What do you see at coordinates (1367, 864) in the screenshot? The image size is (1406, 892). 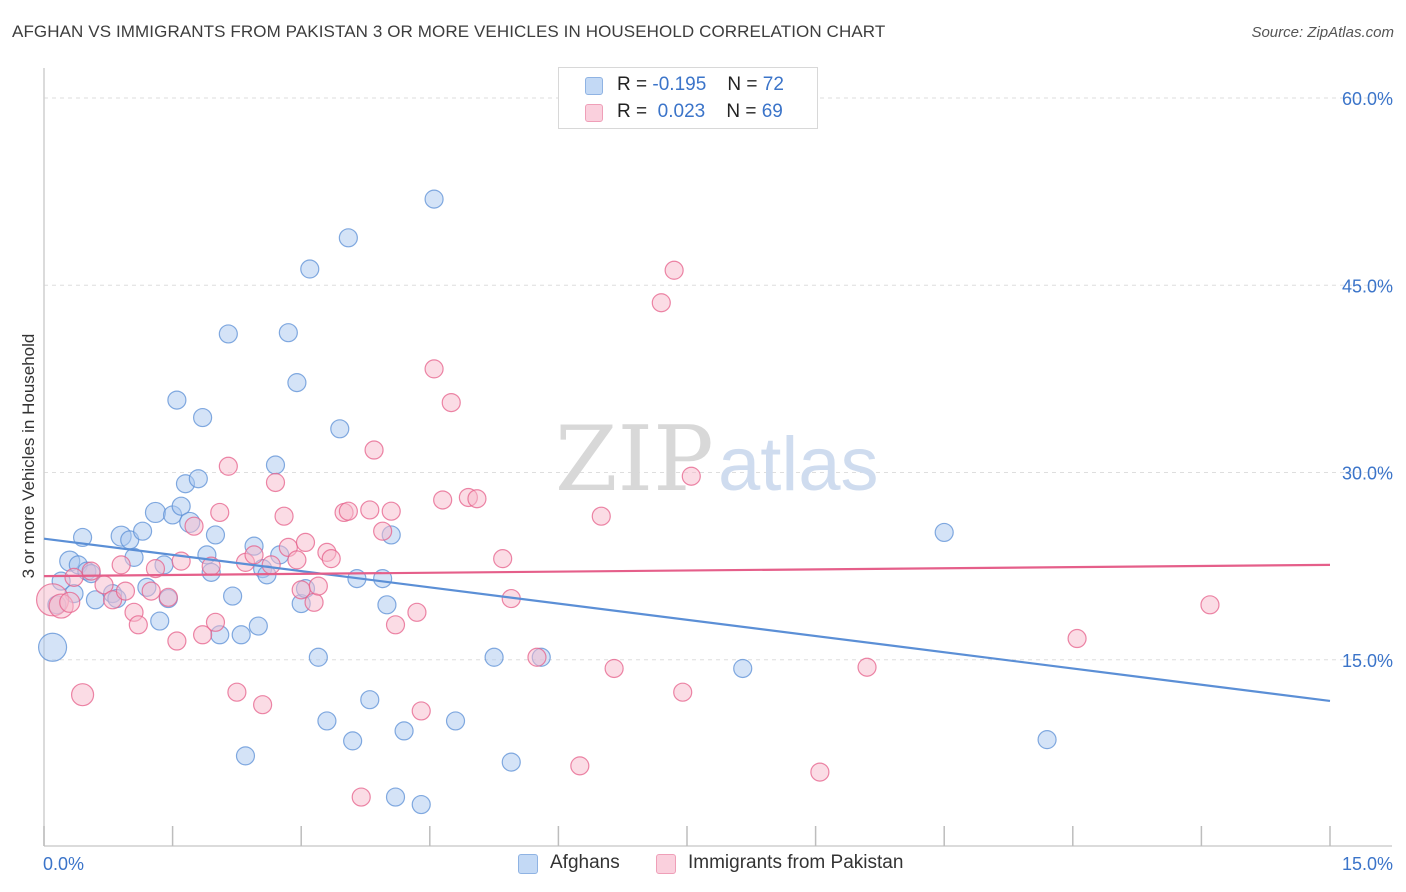 I see `x-tick-label: 15.0%` at bounding box center [1367, 864].